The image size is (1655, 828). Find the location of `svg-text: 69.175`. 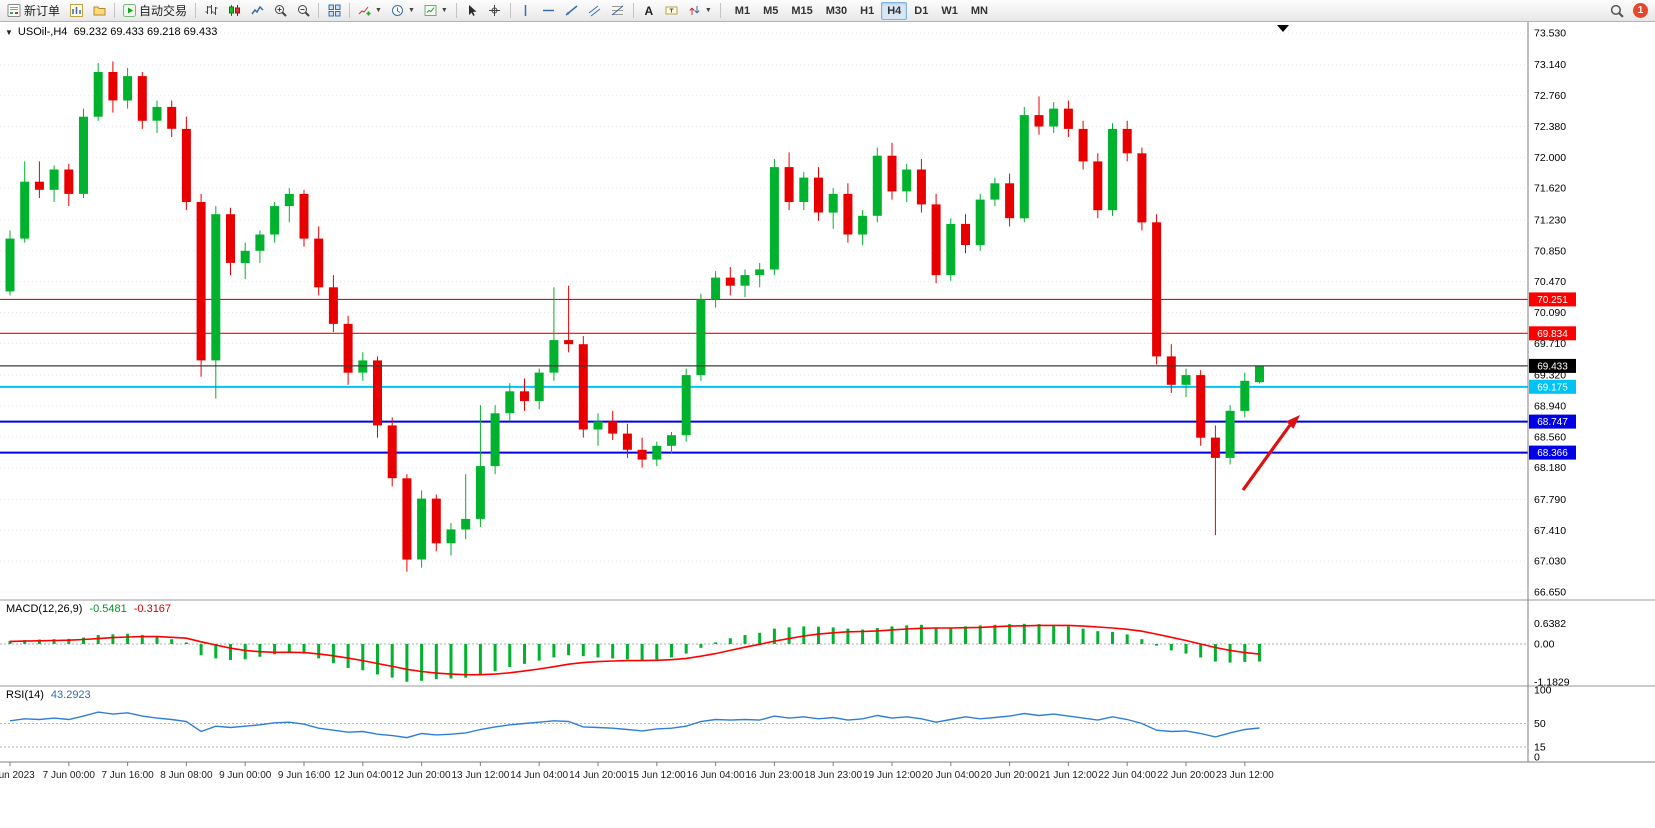

svg-text: 69.175 is located at coordinates (1552, 387).